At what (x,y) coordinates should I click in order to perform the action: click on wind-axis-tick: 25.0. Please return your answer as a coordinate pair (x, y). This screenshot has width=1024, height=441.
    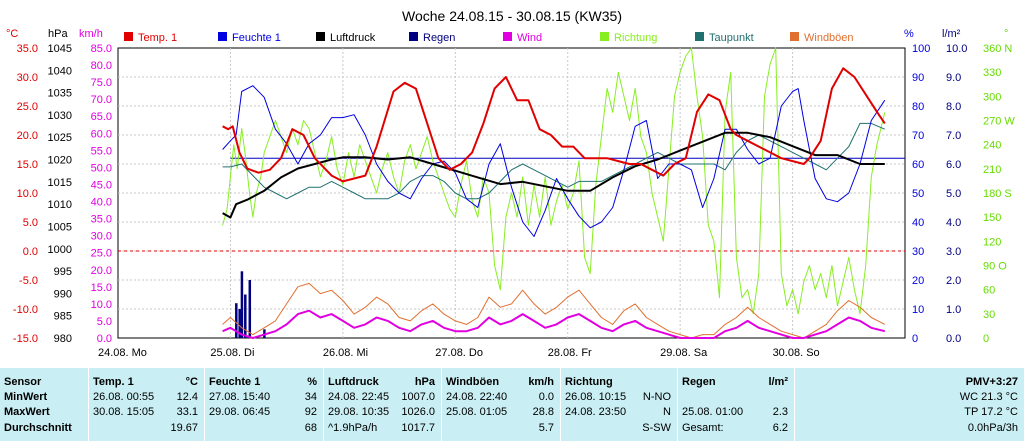
    Looking at the image, I should click on (101, 254).